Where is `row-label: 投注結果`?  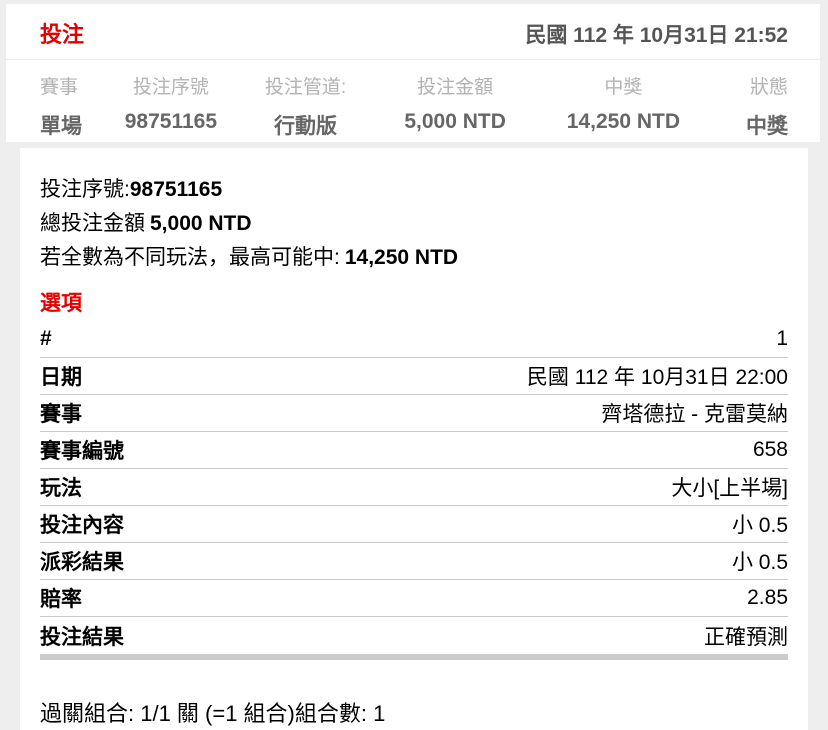 row-label: 投注結果 is located at coordinates (82, 637).